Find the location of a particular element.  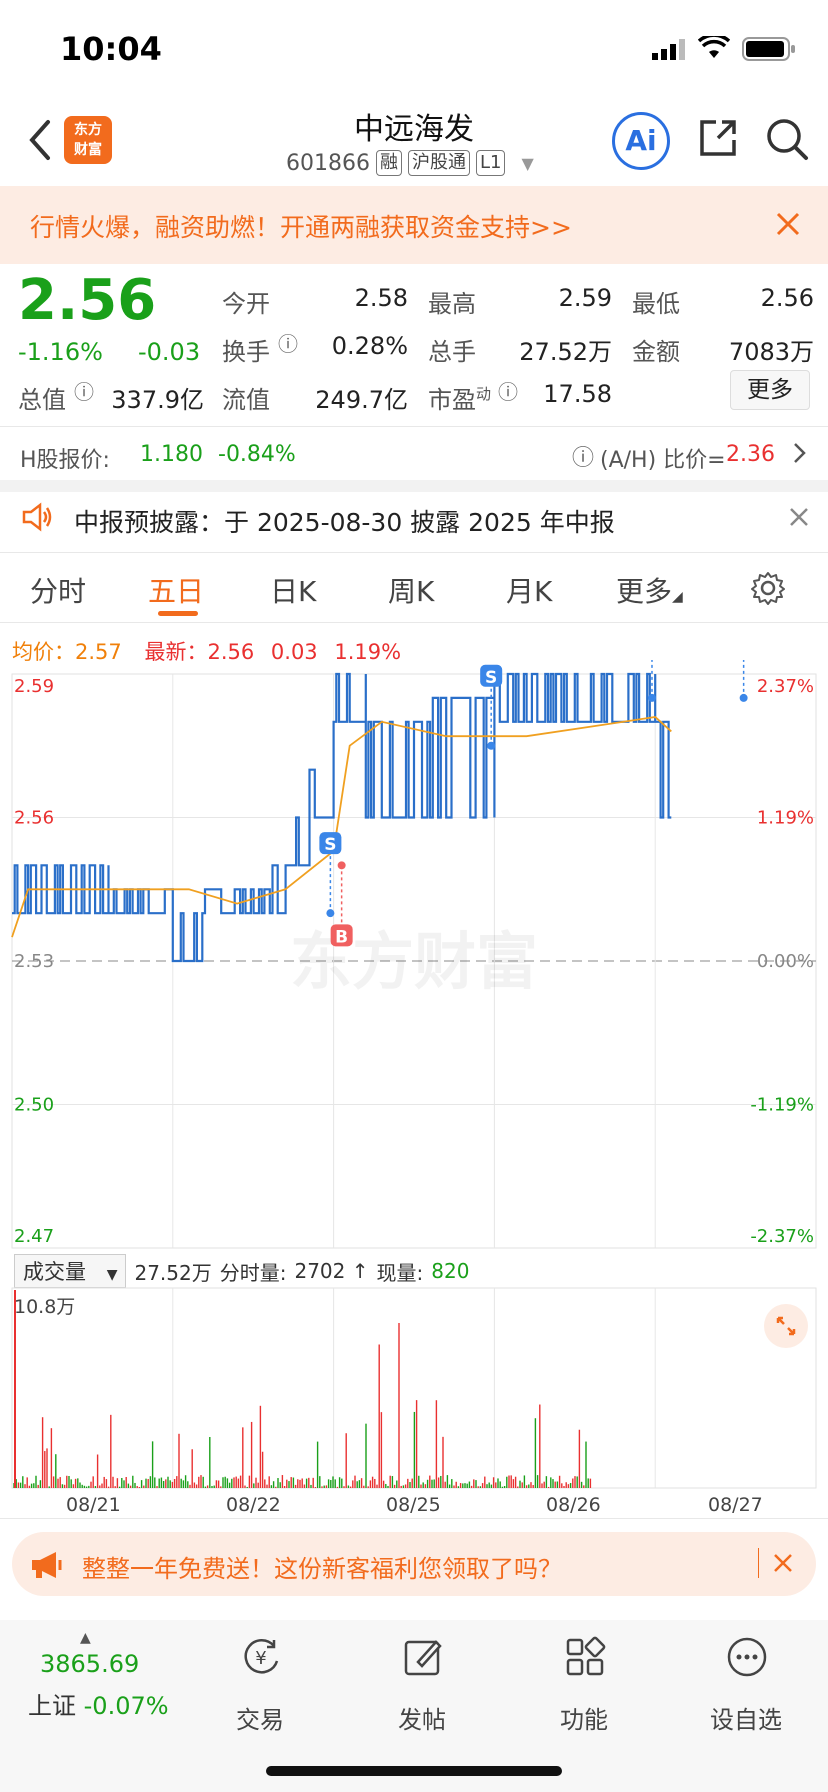

low-label: 最低 is located at coordinates (656, 304).